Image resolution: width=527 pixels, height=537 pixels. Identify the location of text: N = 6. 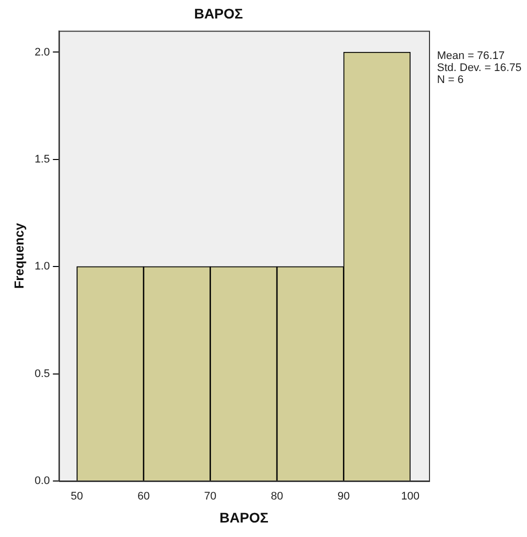
(450, 80).